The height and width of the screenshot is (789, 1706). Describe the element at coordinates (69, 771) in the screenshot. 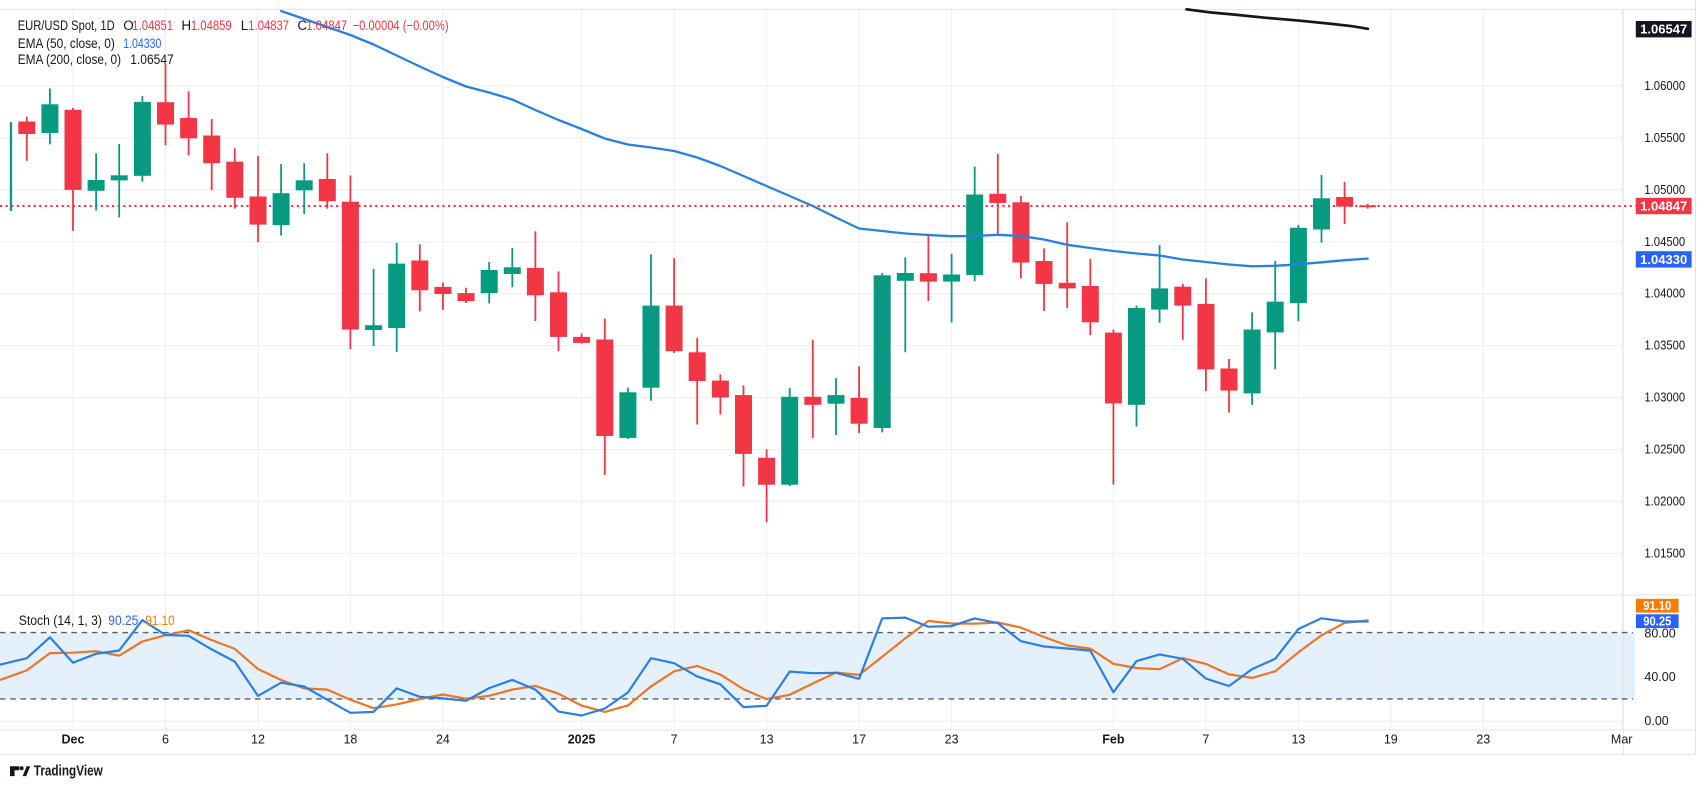

I see `svg-text: TradingView` at that location.